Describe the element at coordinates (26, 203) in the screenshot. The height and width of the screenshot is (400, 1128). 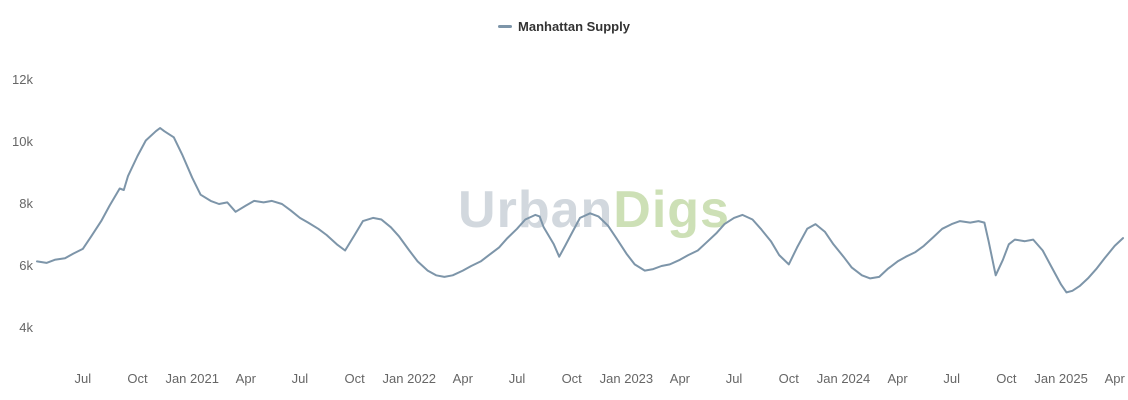
I see `y-axis-tick-label: 8k` at that location.